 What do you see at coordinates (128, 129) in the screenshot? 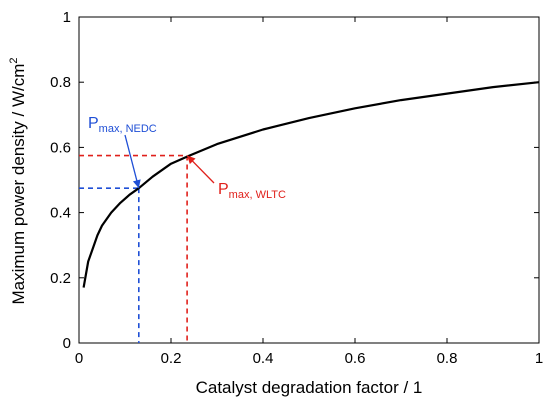
I see `annotation-label-subscript: max, NEDC` at bounding box center [128, 129].